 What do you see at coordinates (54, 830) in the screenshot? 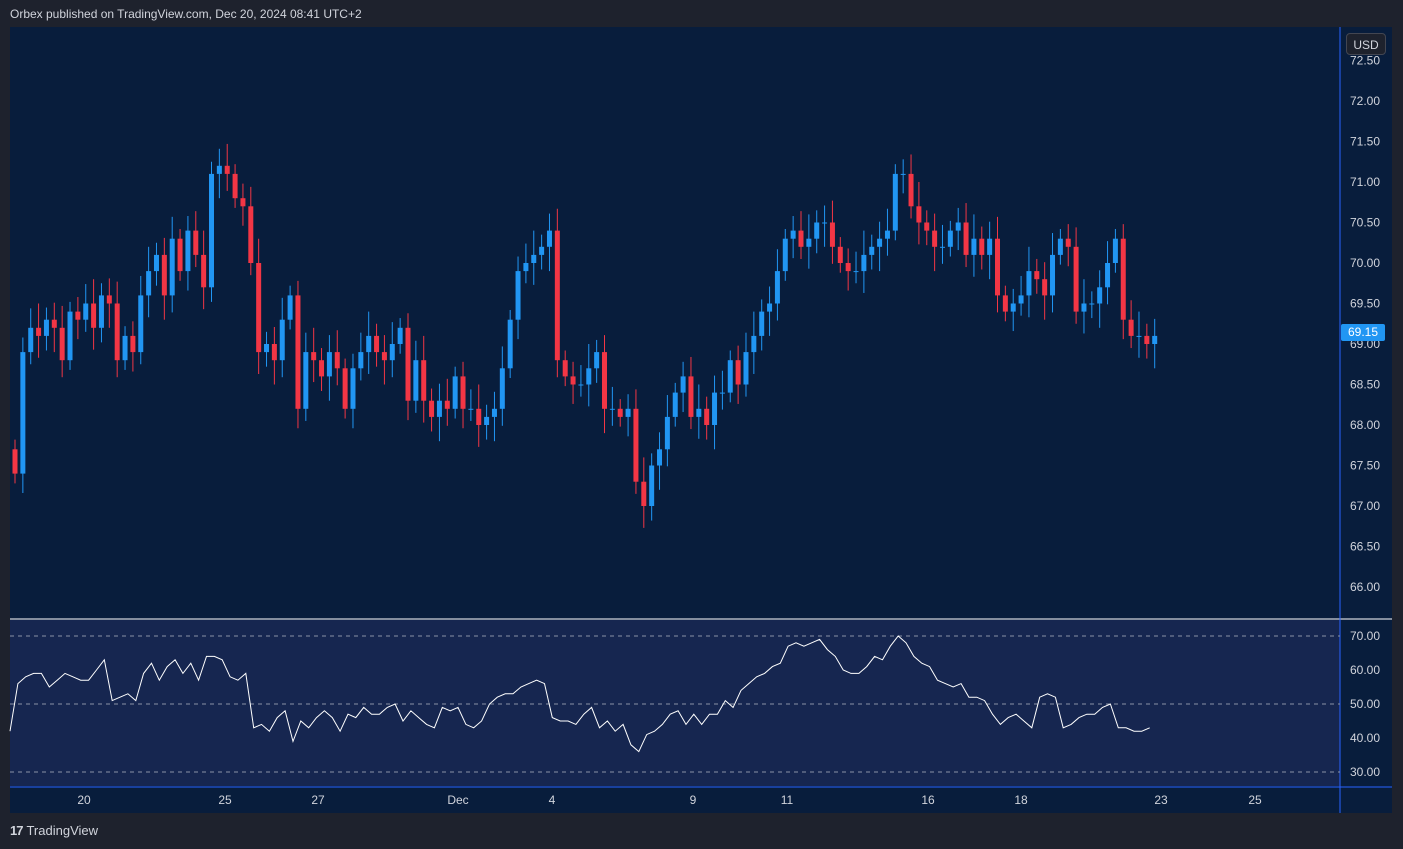
I see `footer-brand: 17 TradingView` at bounding box center [54, 830].